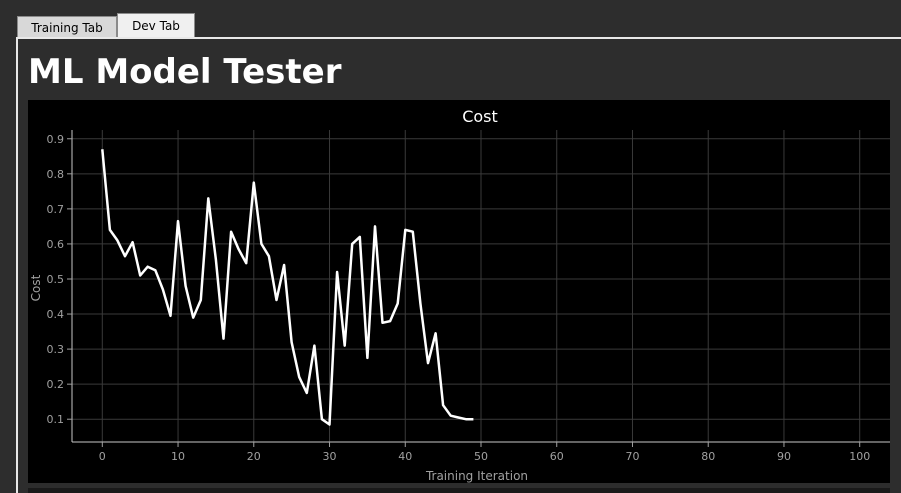  What do you see at coordinates (36, 287) in the screenshot?
I see `y-axis-label: Cost` at bounding box center [36, 287].